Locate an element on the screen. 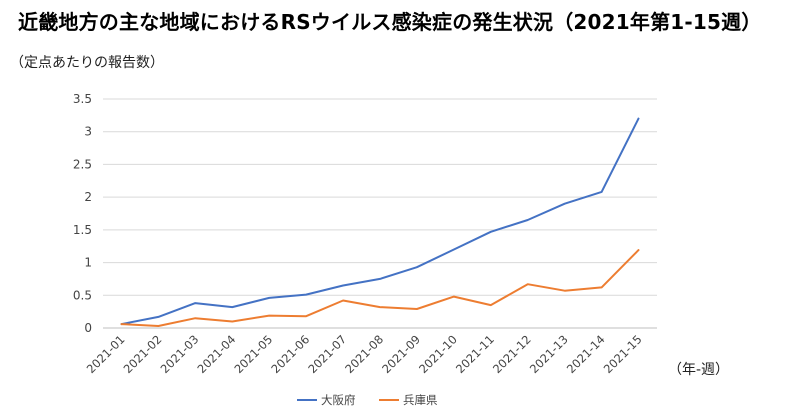 Image resolution: width=800 pixels, height=417 pixels. x-tick-label: 2021-14 is located at coordinates (586, 354).